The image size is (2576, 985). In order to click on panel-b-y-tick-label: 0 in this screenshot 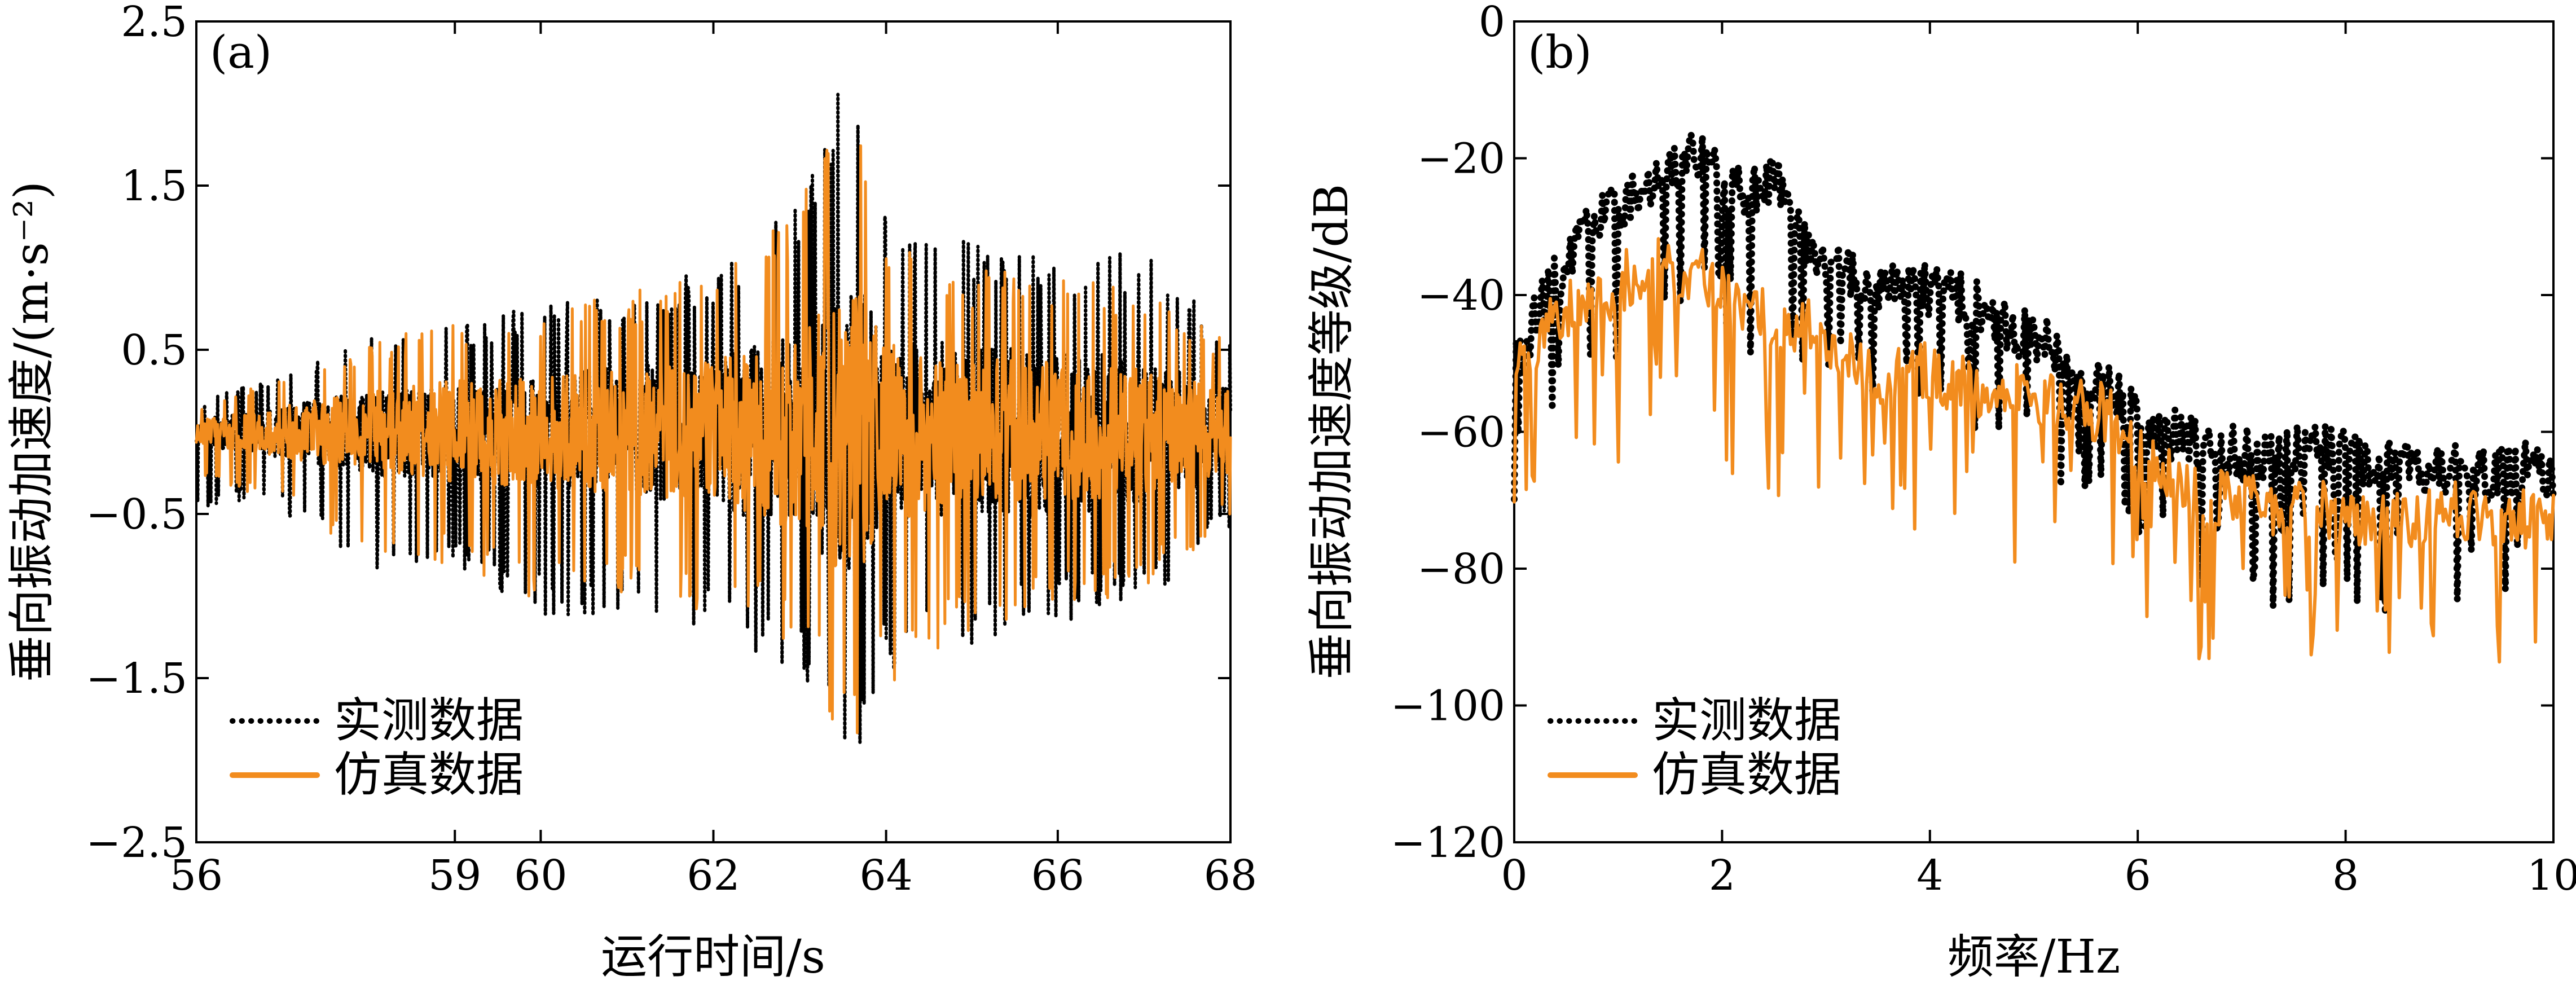, I will do `click(1492, 23)`.